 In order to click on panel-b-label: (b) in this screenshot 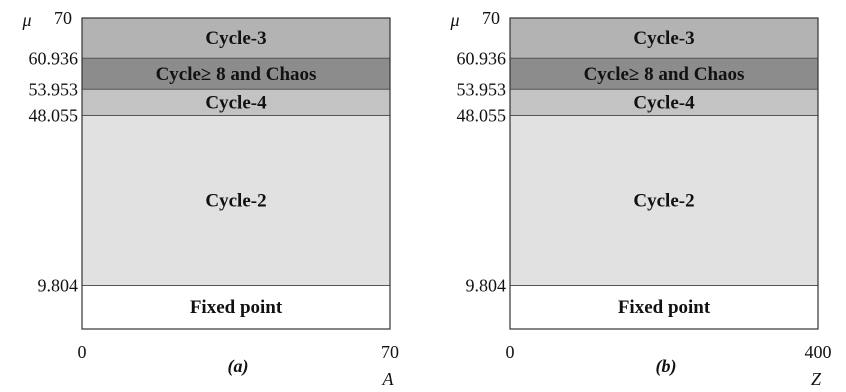, I will do `click(666, 366)`.